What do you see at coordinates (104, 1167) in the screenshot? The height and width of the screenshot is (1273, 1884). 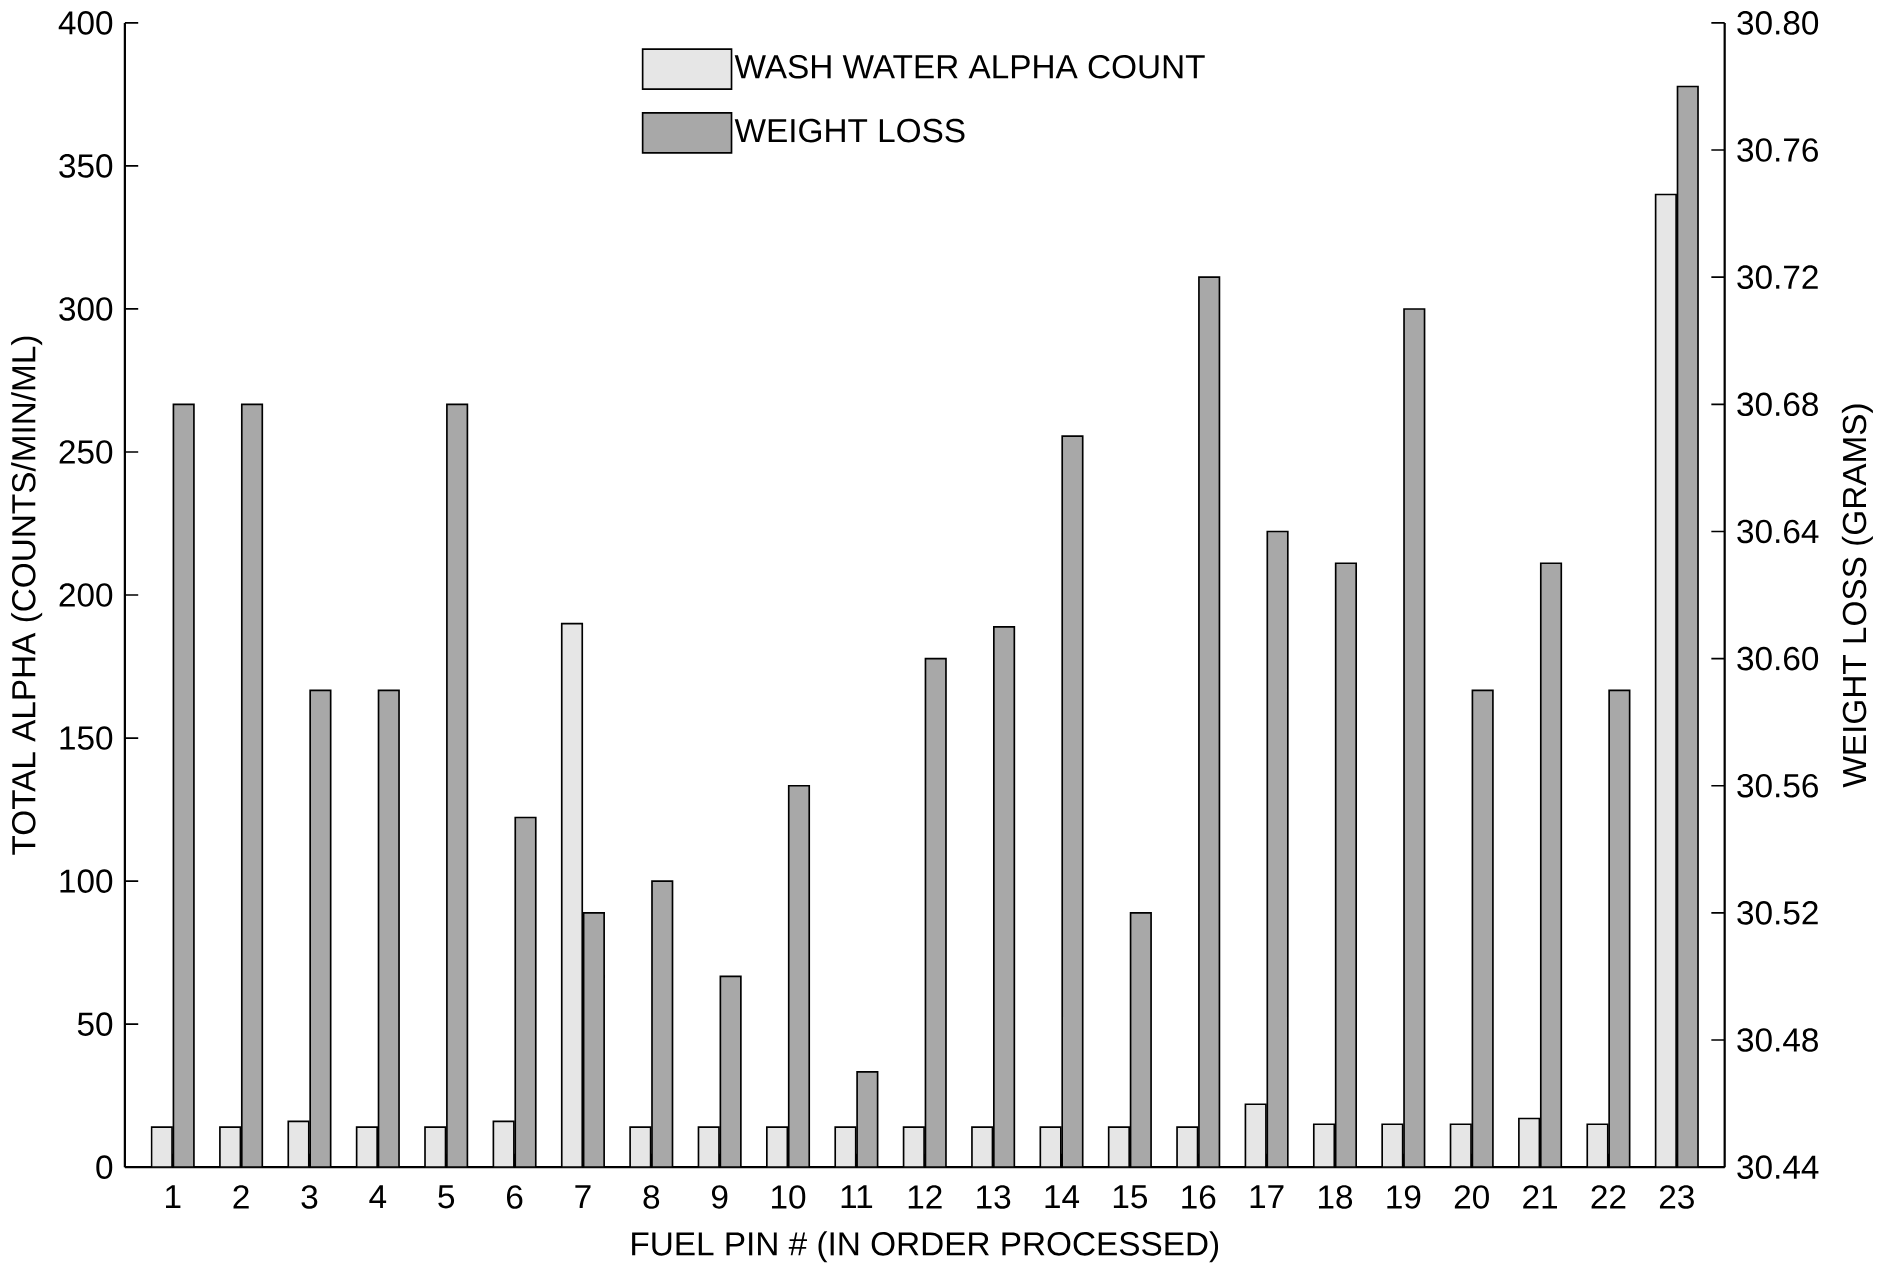 I see `y-tick-label: 0` at bounding box center [104, 1167].